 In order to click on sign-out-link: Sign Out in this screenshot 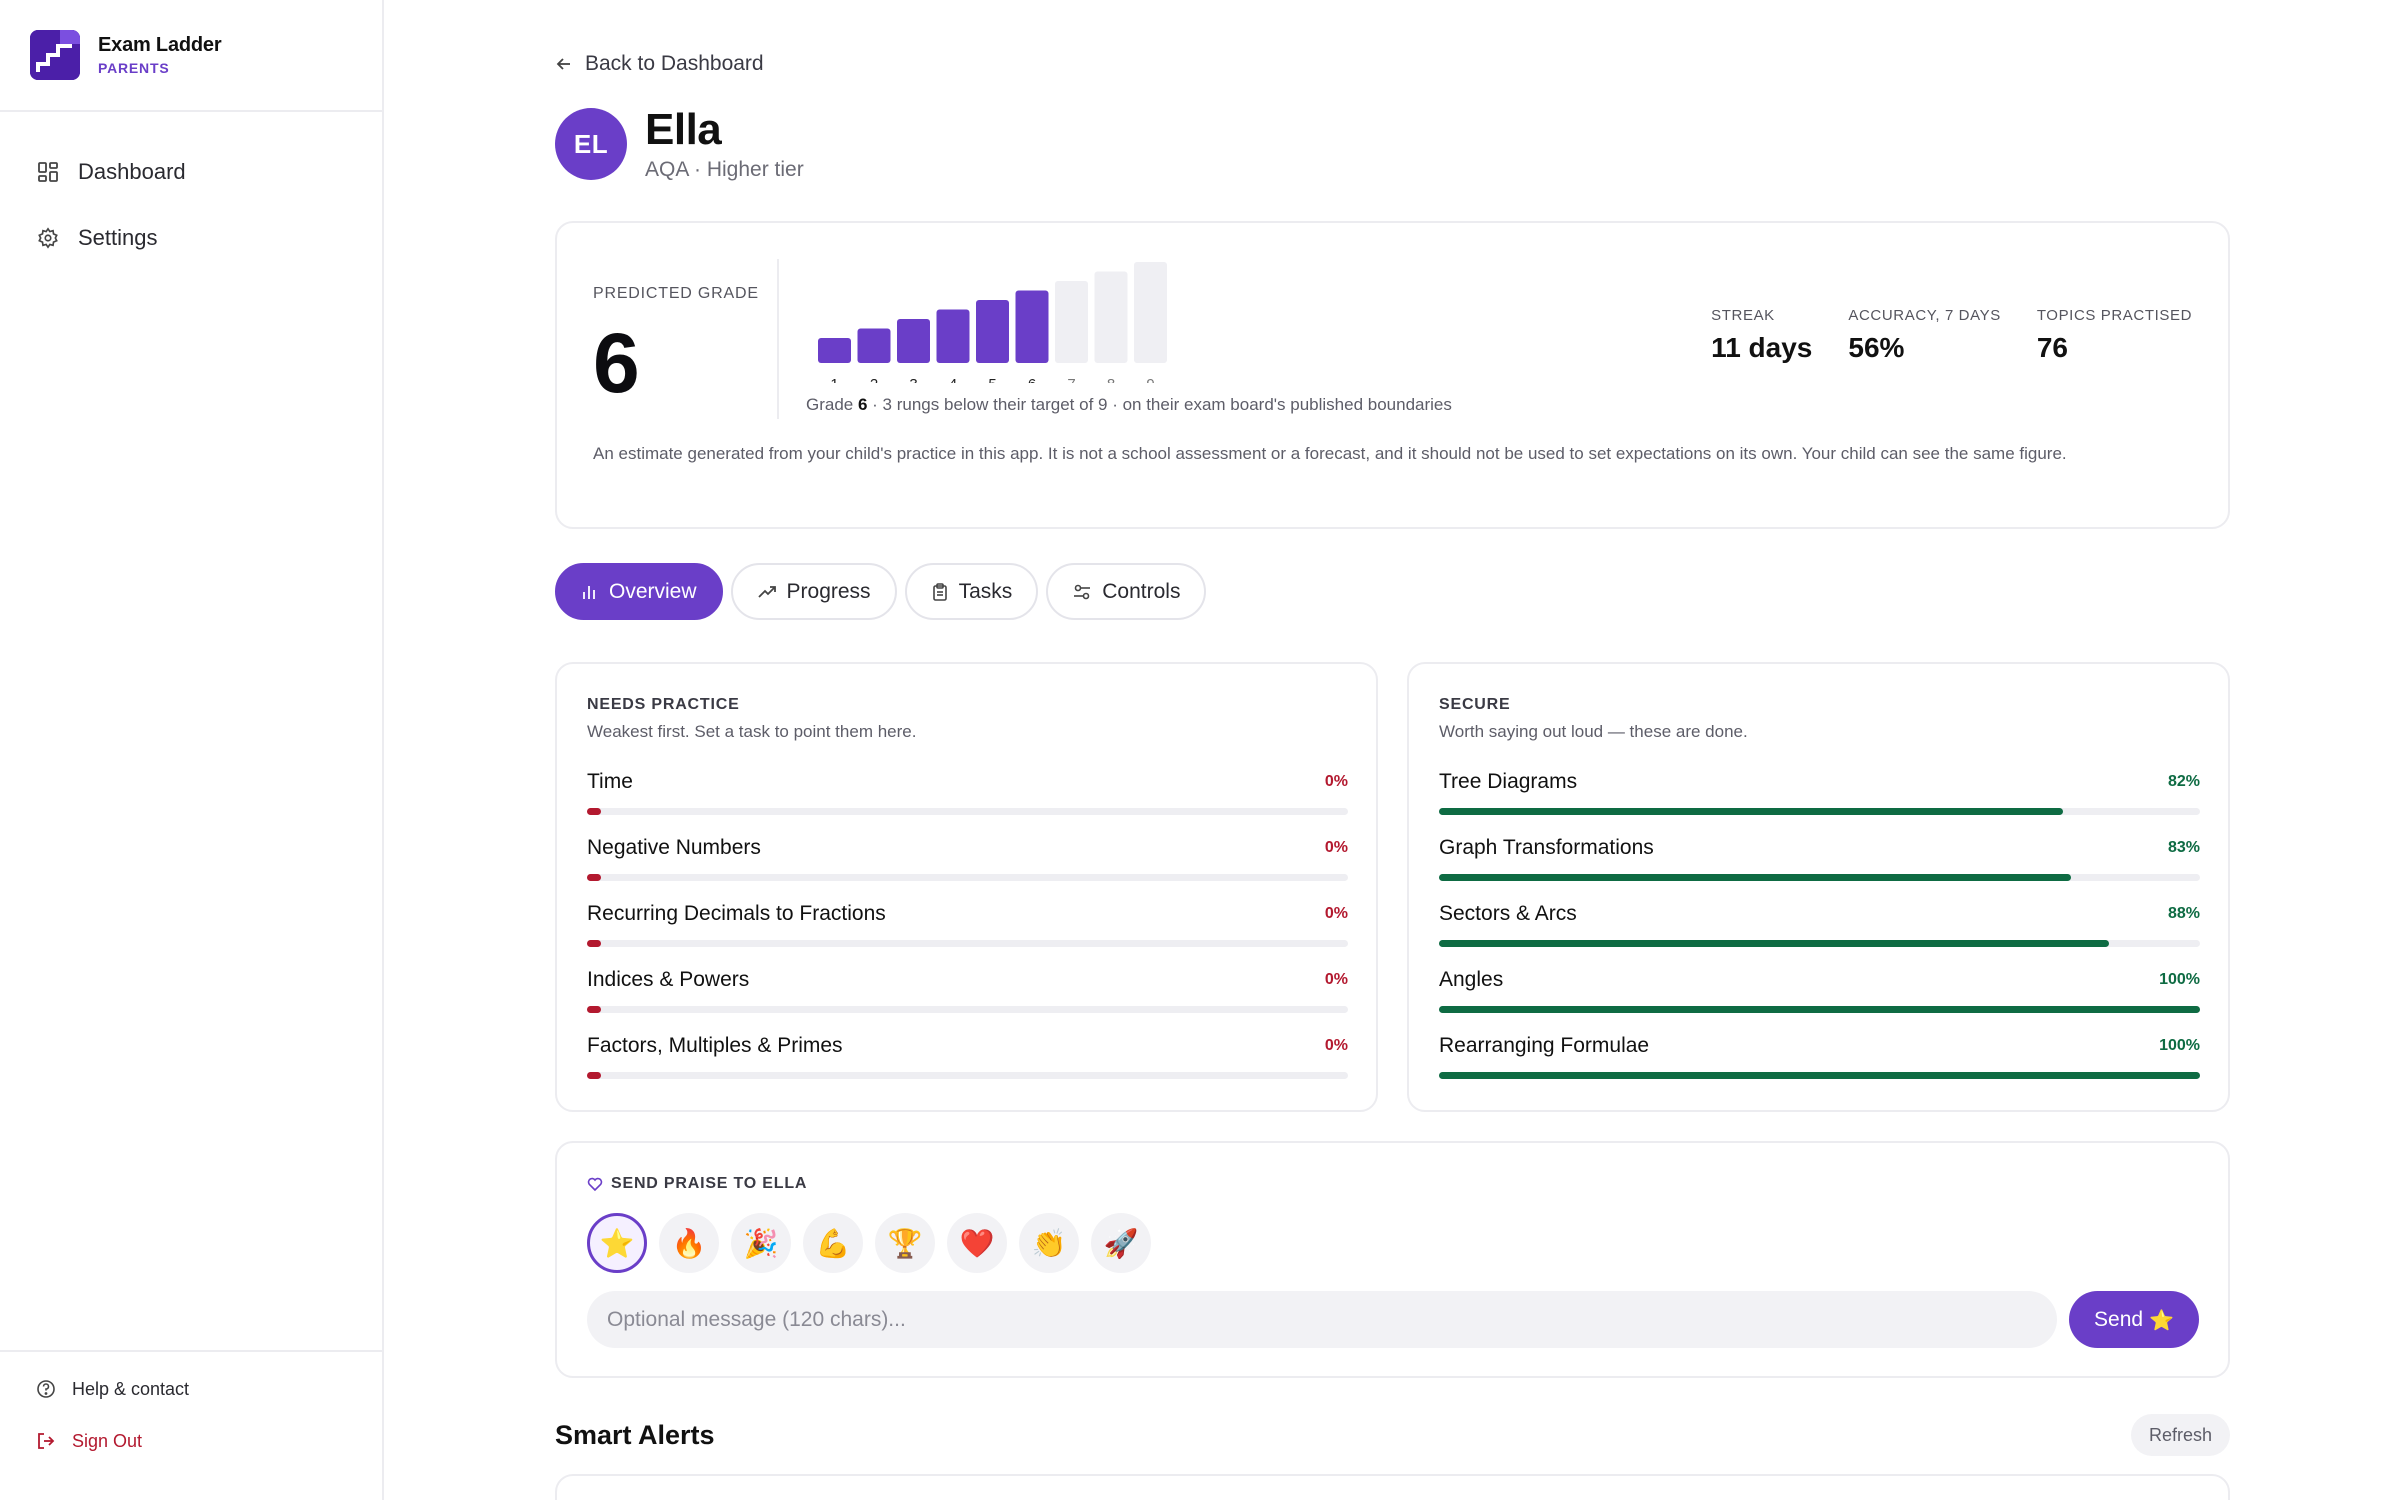, I will do `click(191, 1441)`.